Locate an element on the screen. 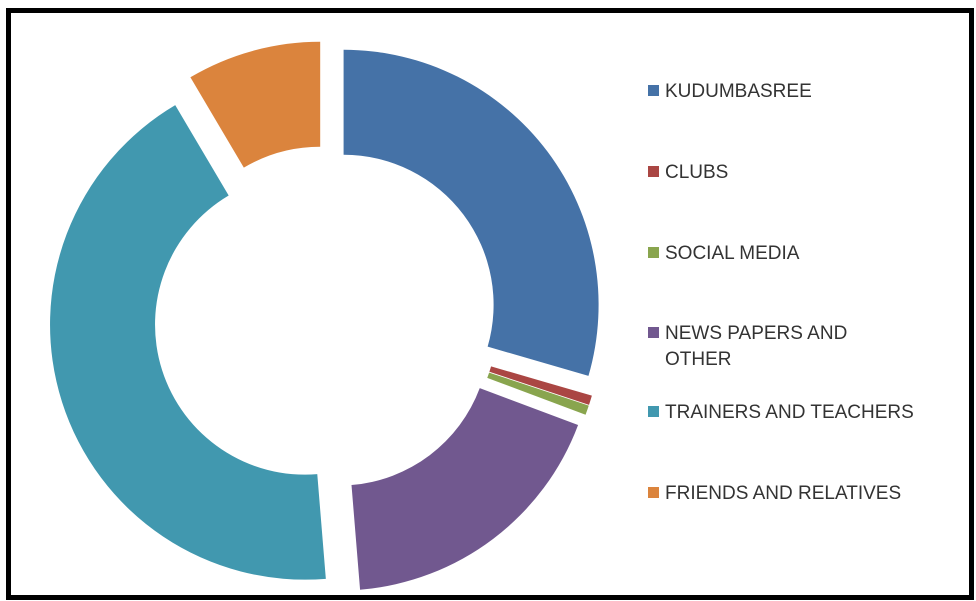  legend-item-news-papers-and-other: NEWS PAPERS AND OTHER is located at coordinates (771, 347).